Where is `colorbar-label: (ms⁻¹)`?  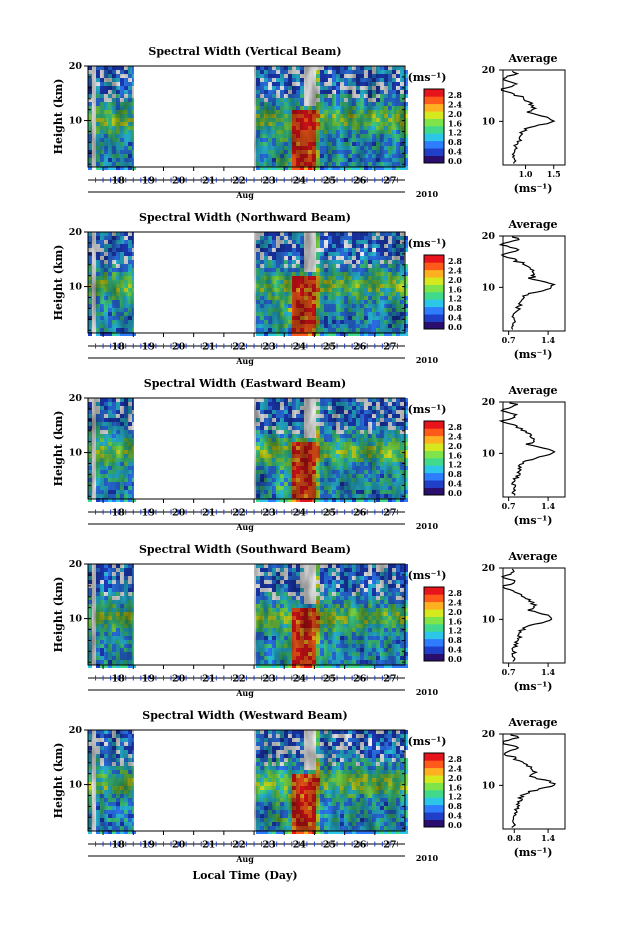 colorbar-label: (ms⁻¹) is located at coordinates (427, 243).